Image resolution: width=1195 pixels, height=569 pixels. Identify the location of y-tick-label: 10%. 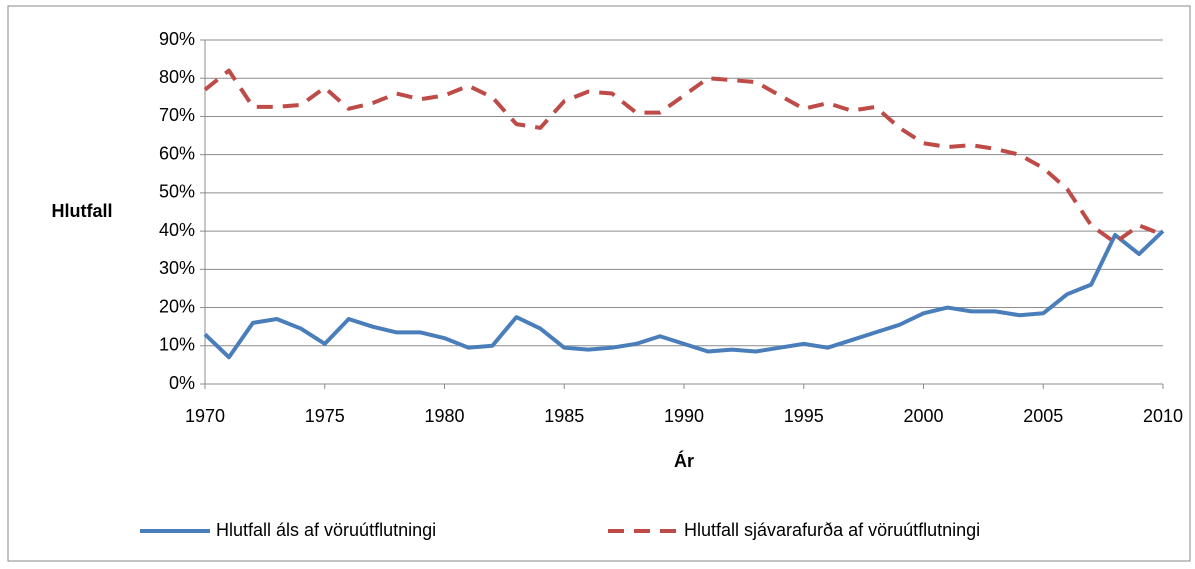
(177, 345).